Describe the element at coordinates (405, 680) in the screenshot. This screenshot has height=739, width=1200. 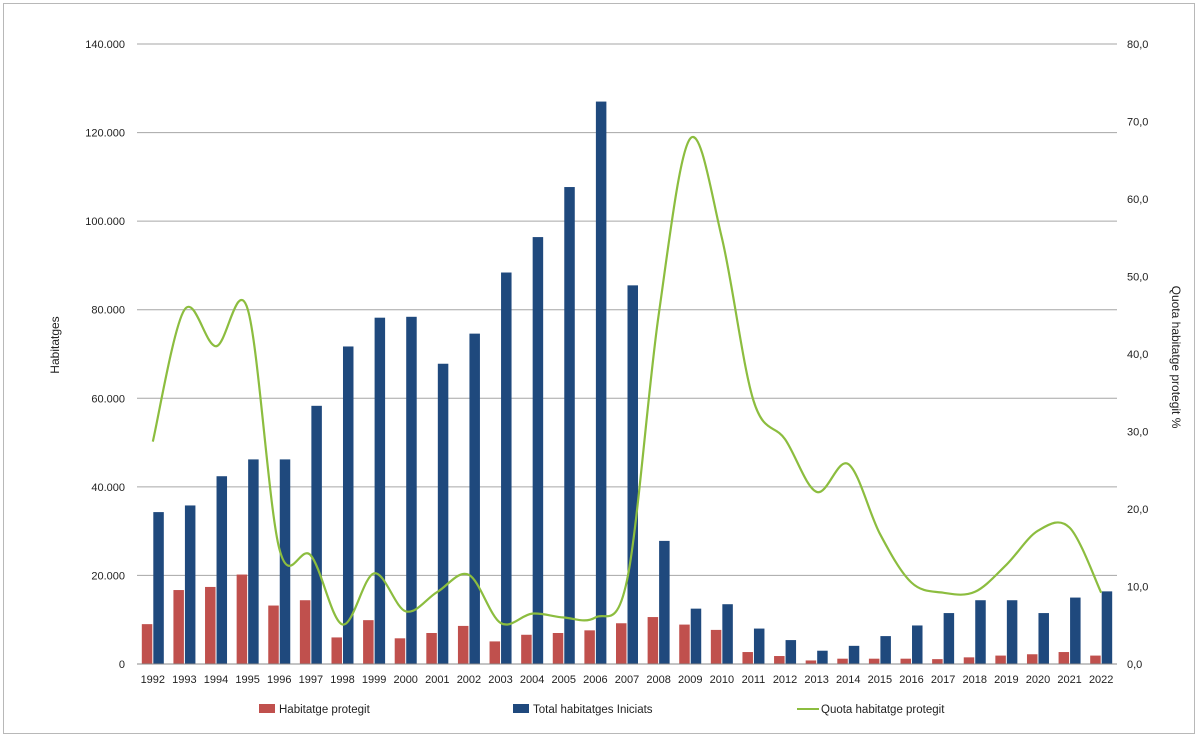
I see `x-tick-label: 2000` at that location.